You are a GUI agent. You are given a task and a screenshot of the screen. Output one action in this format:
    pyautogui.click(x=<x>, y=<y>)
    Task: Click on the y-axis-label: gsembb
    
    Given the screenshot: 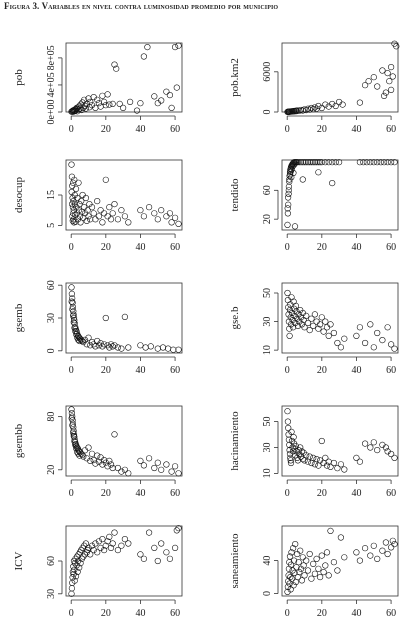 What is the action you would take?
    pyautogui.click(x=19, y=440)
    